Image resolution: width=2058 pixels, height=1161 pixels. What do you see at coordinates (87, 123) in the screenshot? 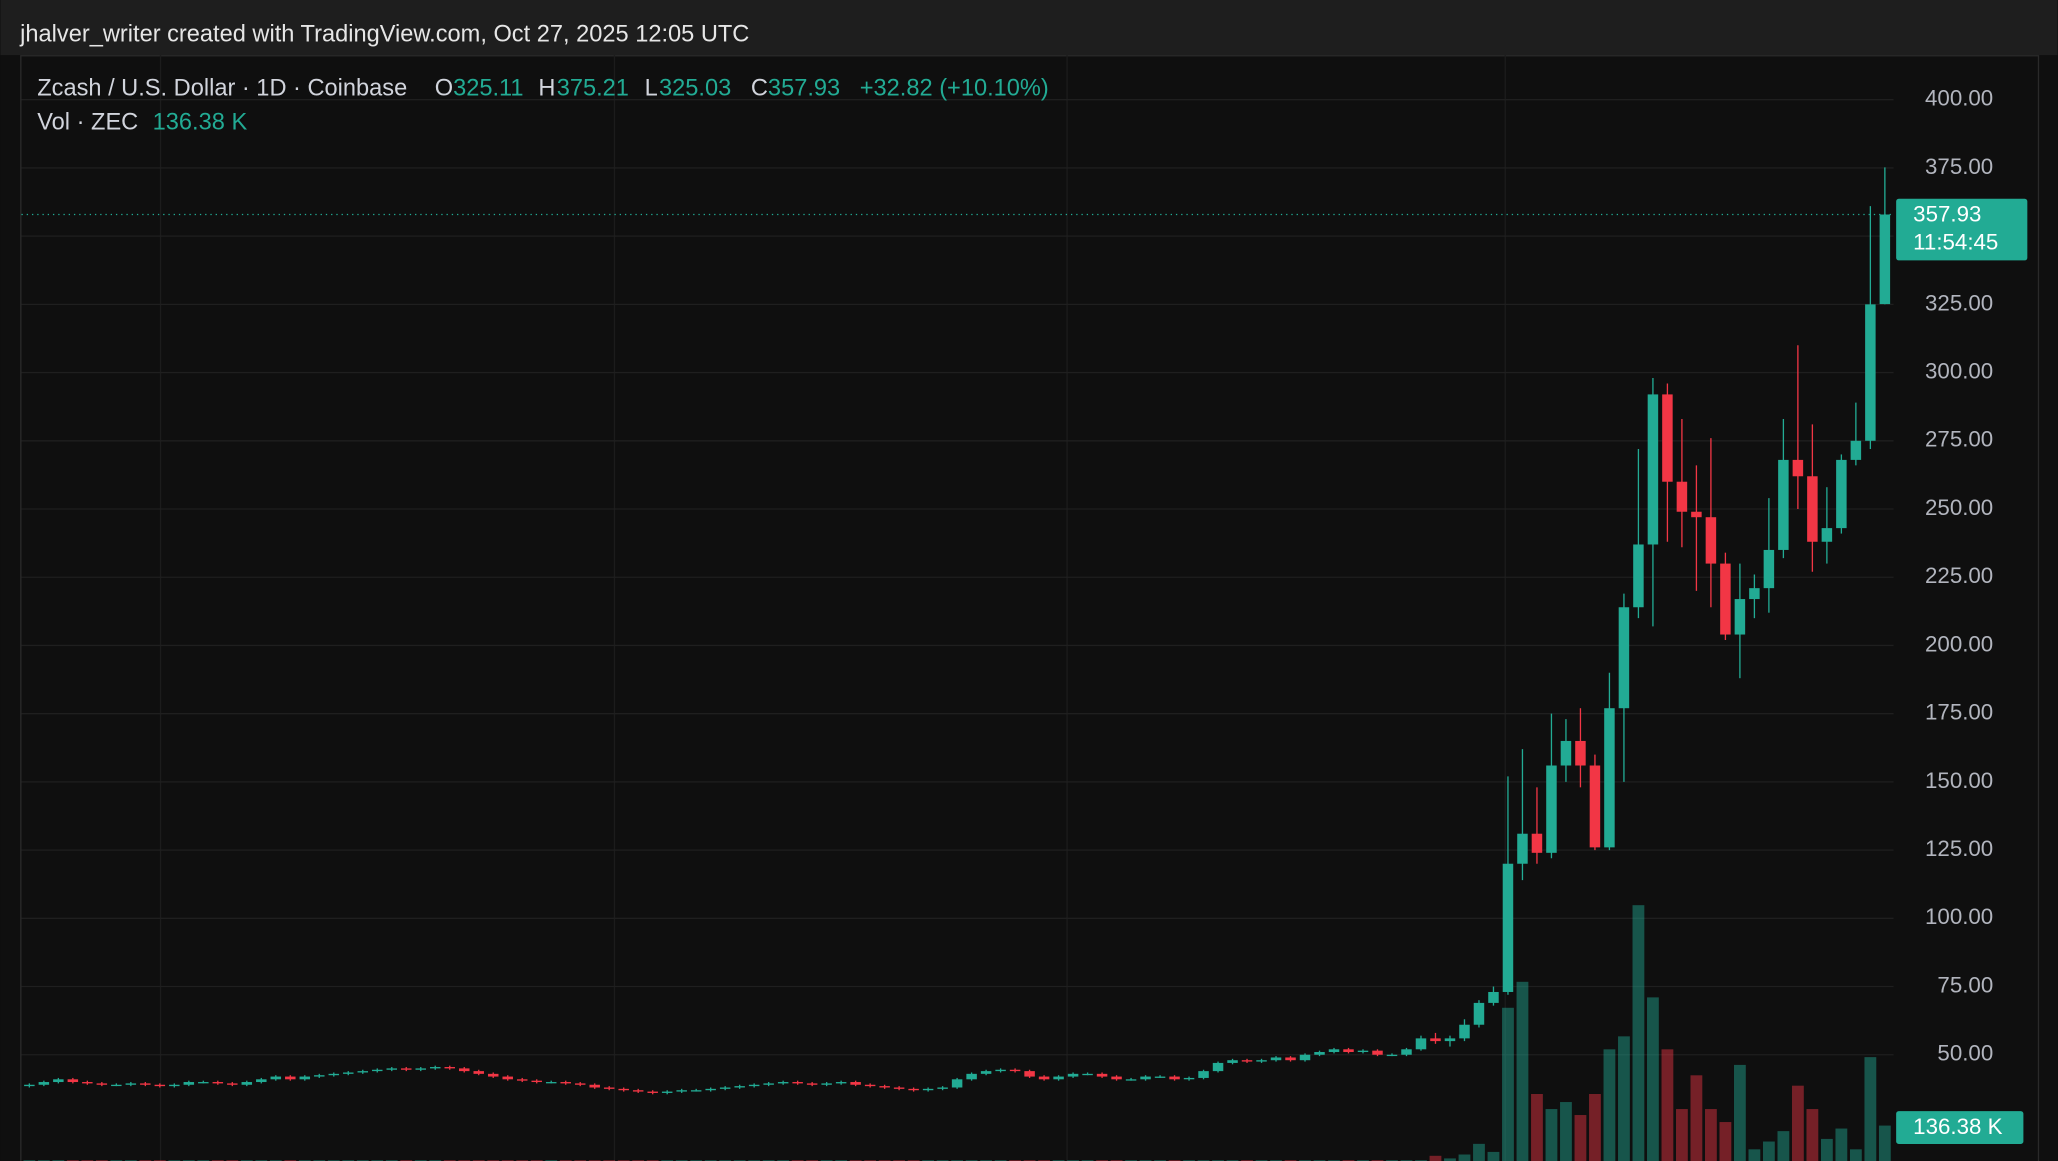
I see `volume-title: Vol · ZEC` at bounding box center [87, 123].